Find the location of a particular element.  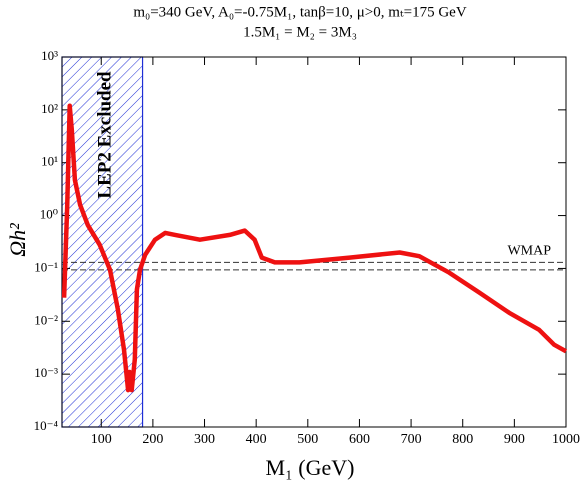

y-tick-label: 10⁻⁴ is located at coordinates (46, 425).